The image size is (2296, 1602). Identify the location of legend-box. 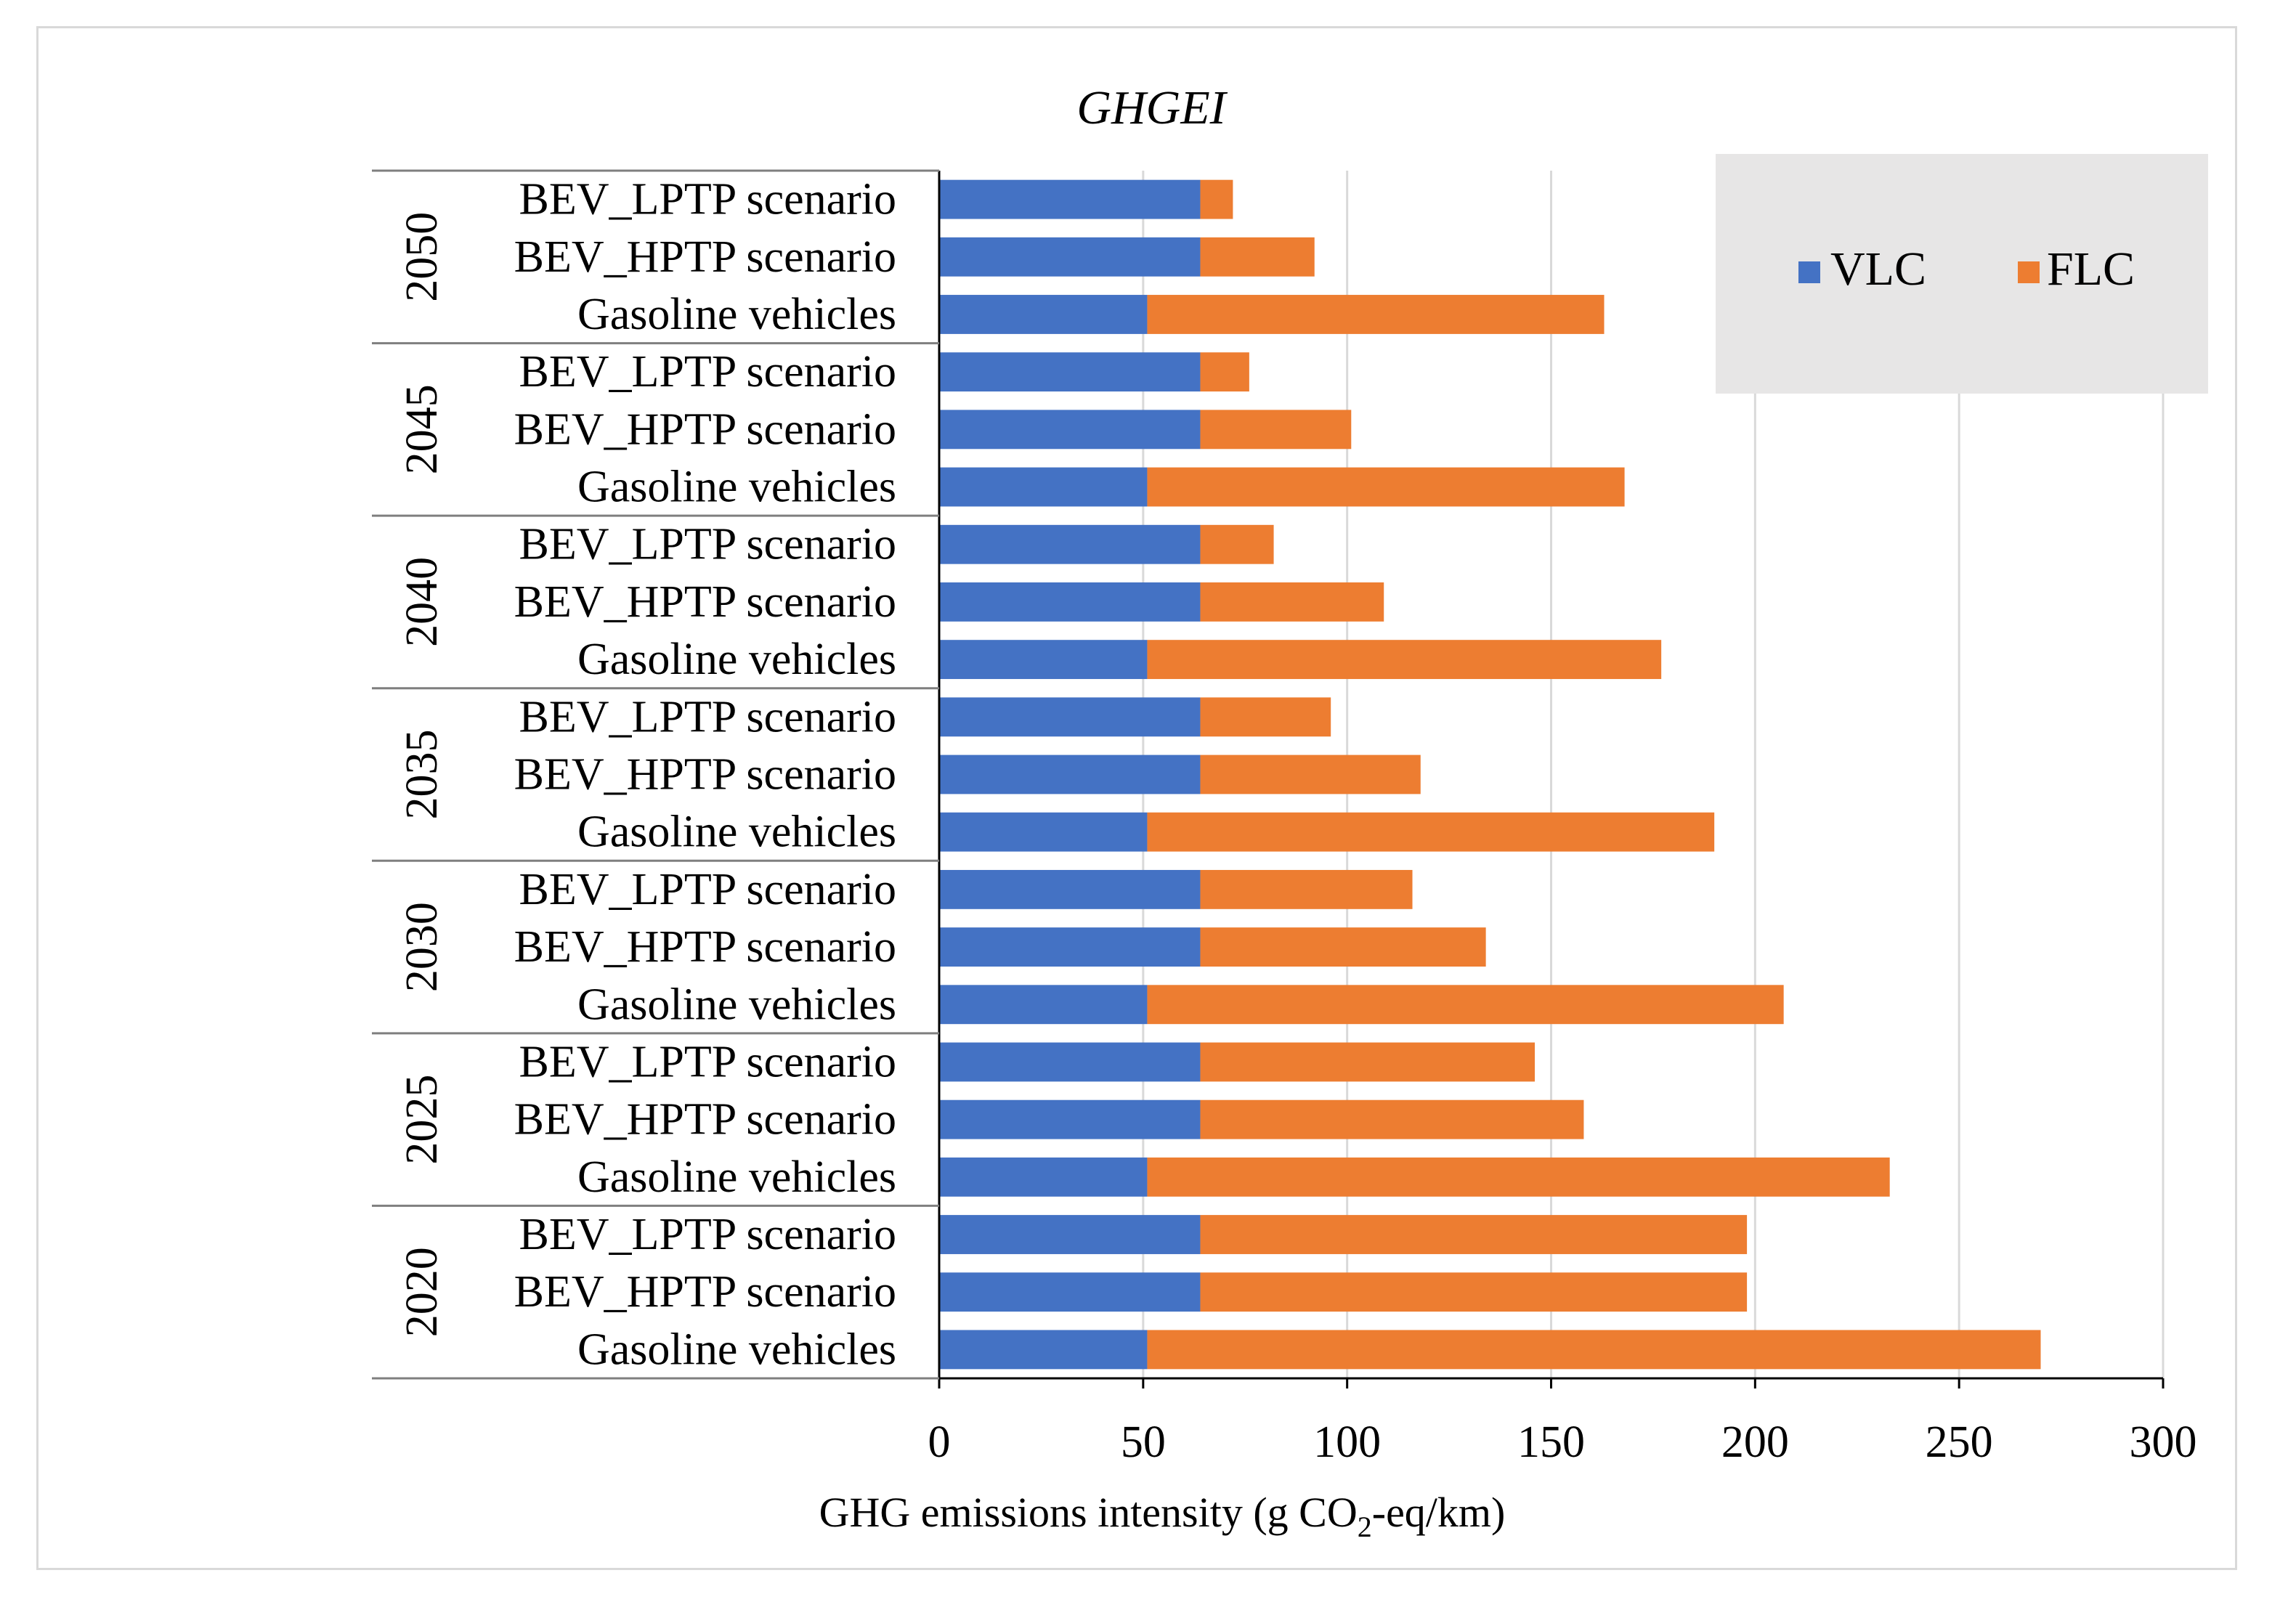
(1962, 274).